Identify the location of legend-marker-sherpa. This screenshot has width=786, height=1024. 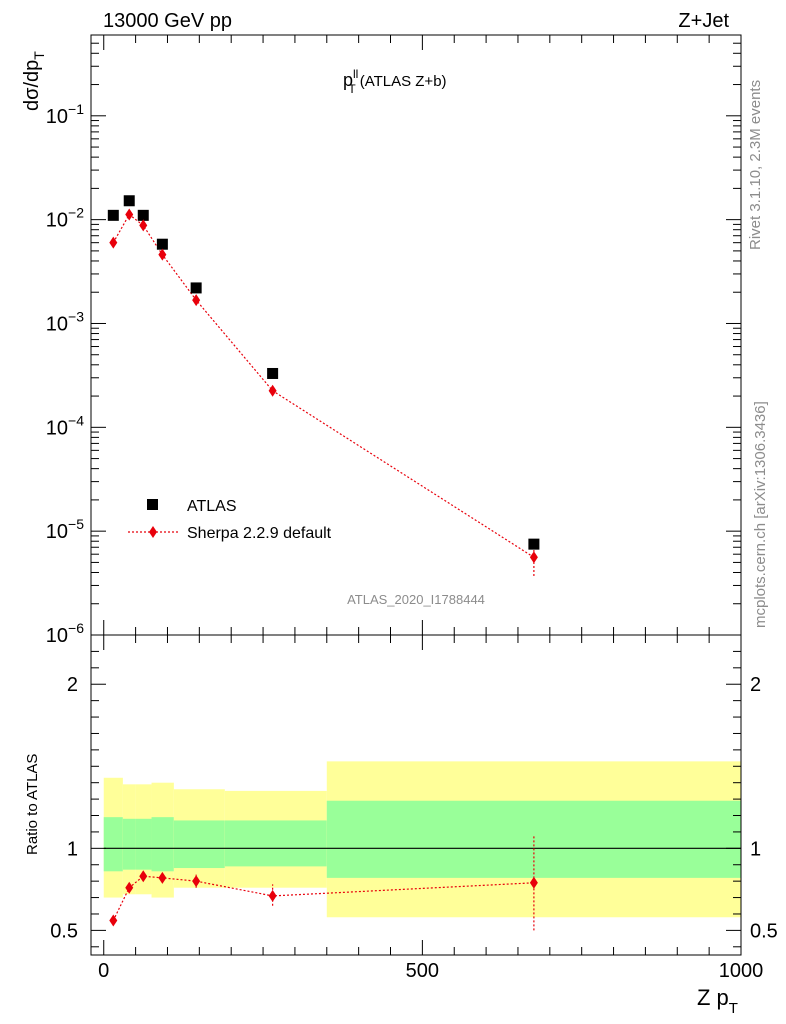
(153, 532).